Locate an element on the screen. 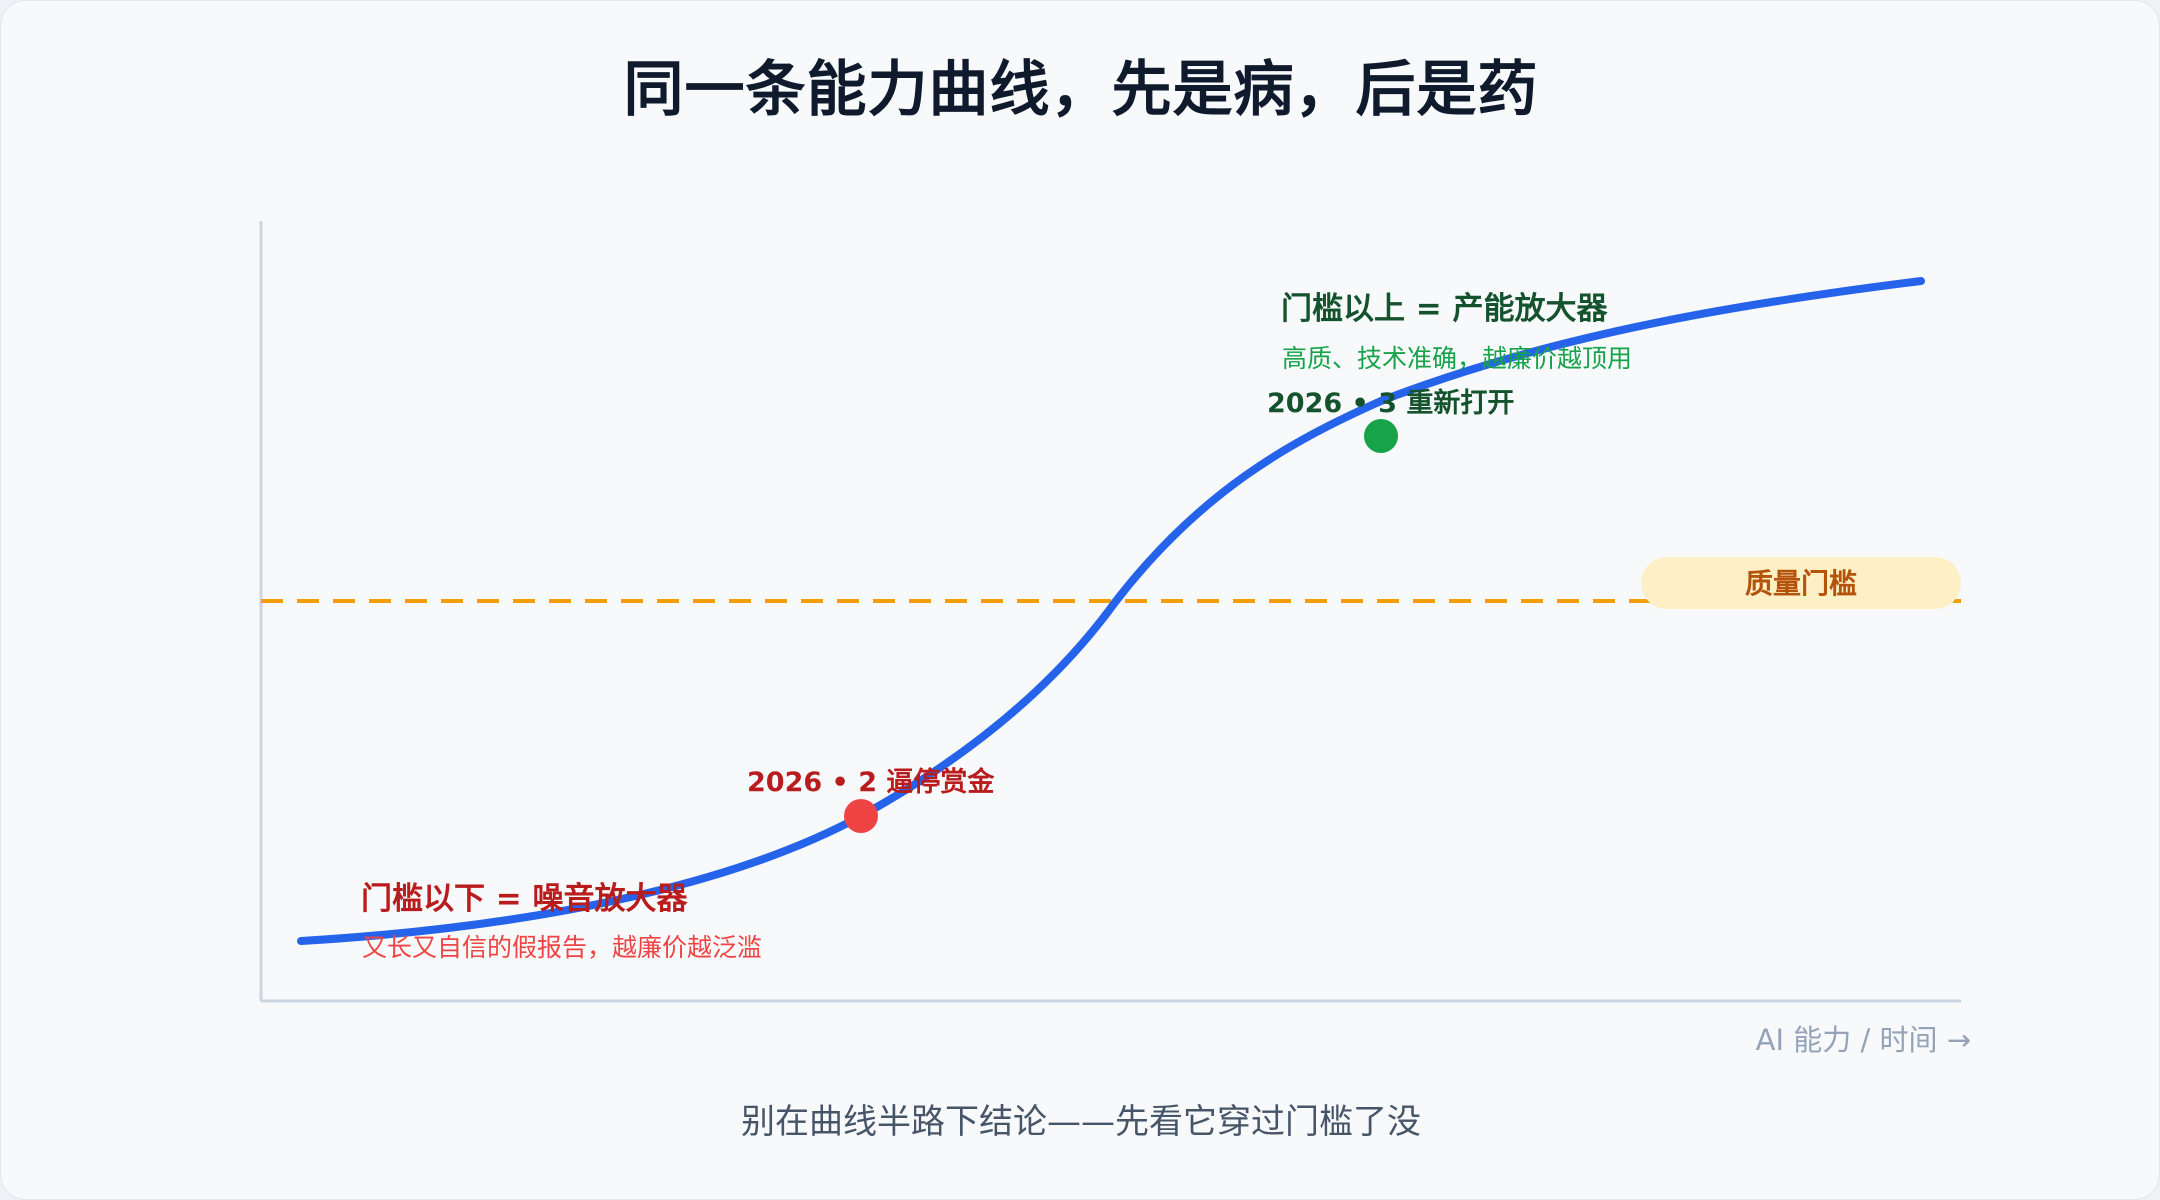 This screenshot has width=2160, height=1200. threshold-badge is located at coordinates (1801, 583).